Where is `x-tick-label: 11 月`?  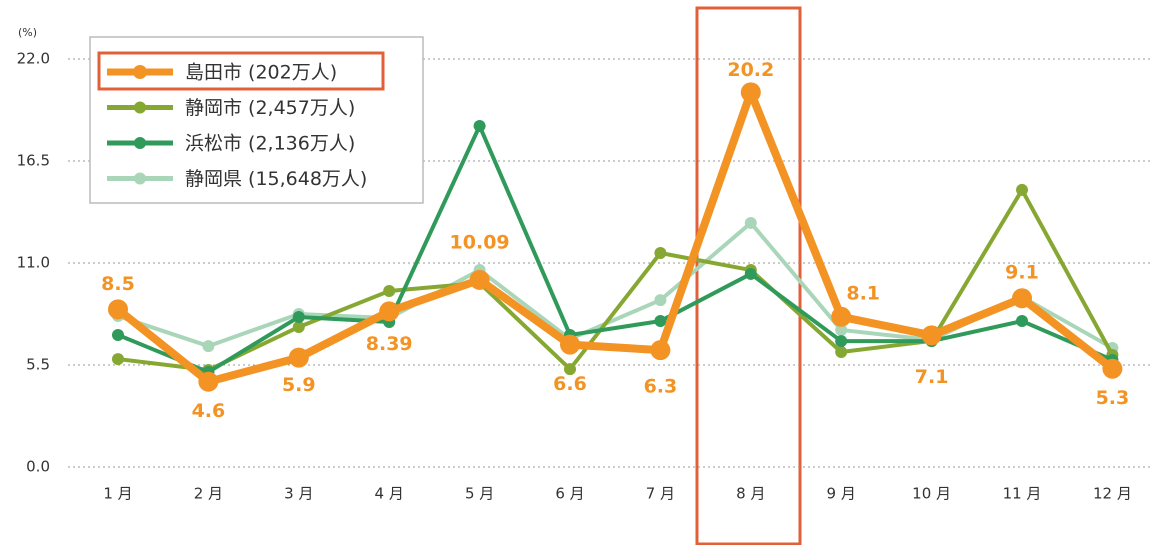
x-tick-label: 11 月 is located at coordinates (1022, 494).